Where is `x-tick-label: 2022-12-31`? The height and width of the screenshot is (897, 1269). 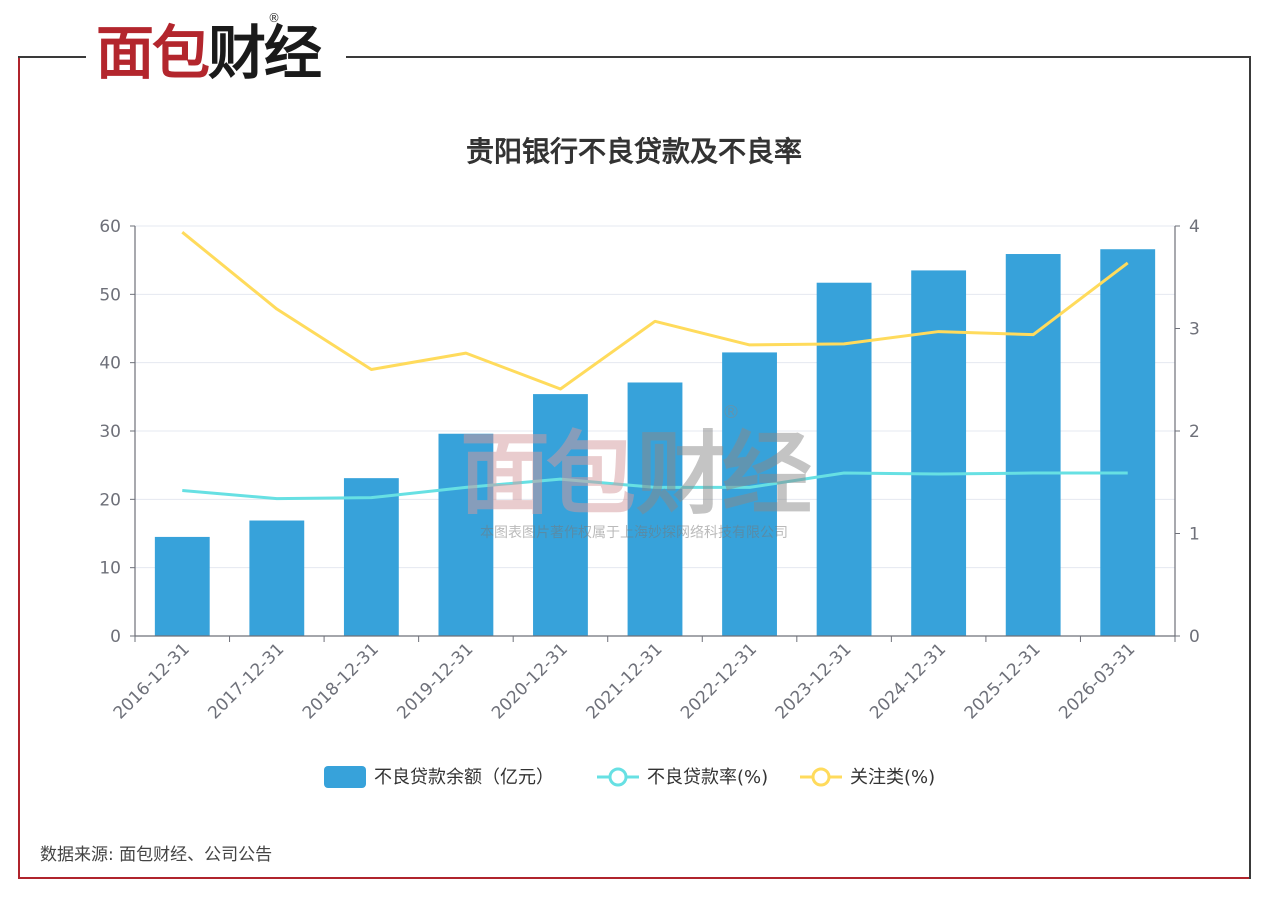 x-tick-label: 2022-12-31 is located at coordinates (719, 681).